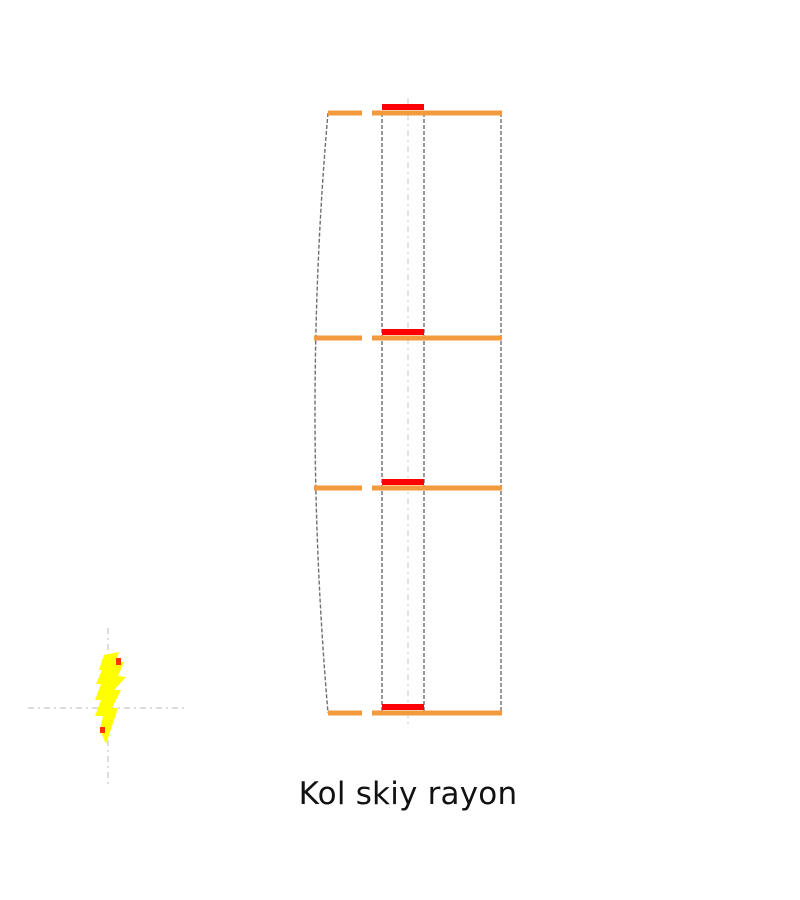 The width and height of the screenshot is (800, 900). I want to click on map-title: Kol skiy rayon, so click(408, 794).